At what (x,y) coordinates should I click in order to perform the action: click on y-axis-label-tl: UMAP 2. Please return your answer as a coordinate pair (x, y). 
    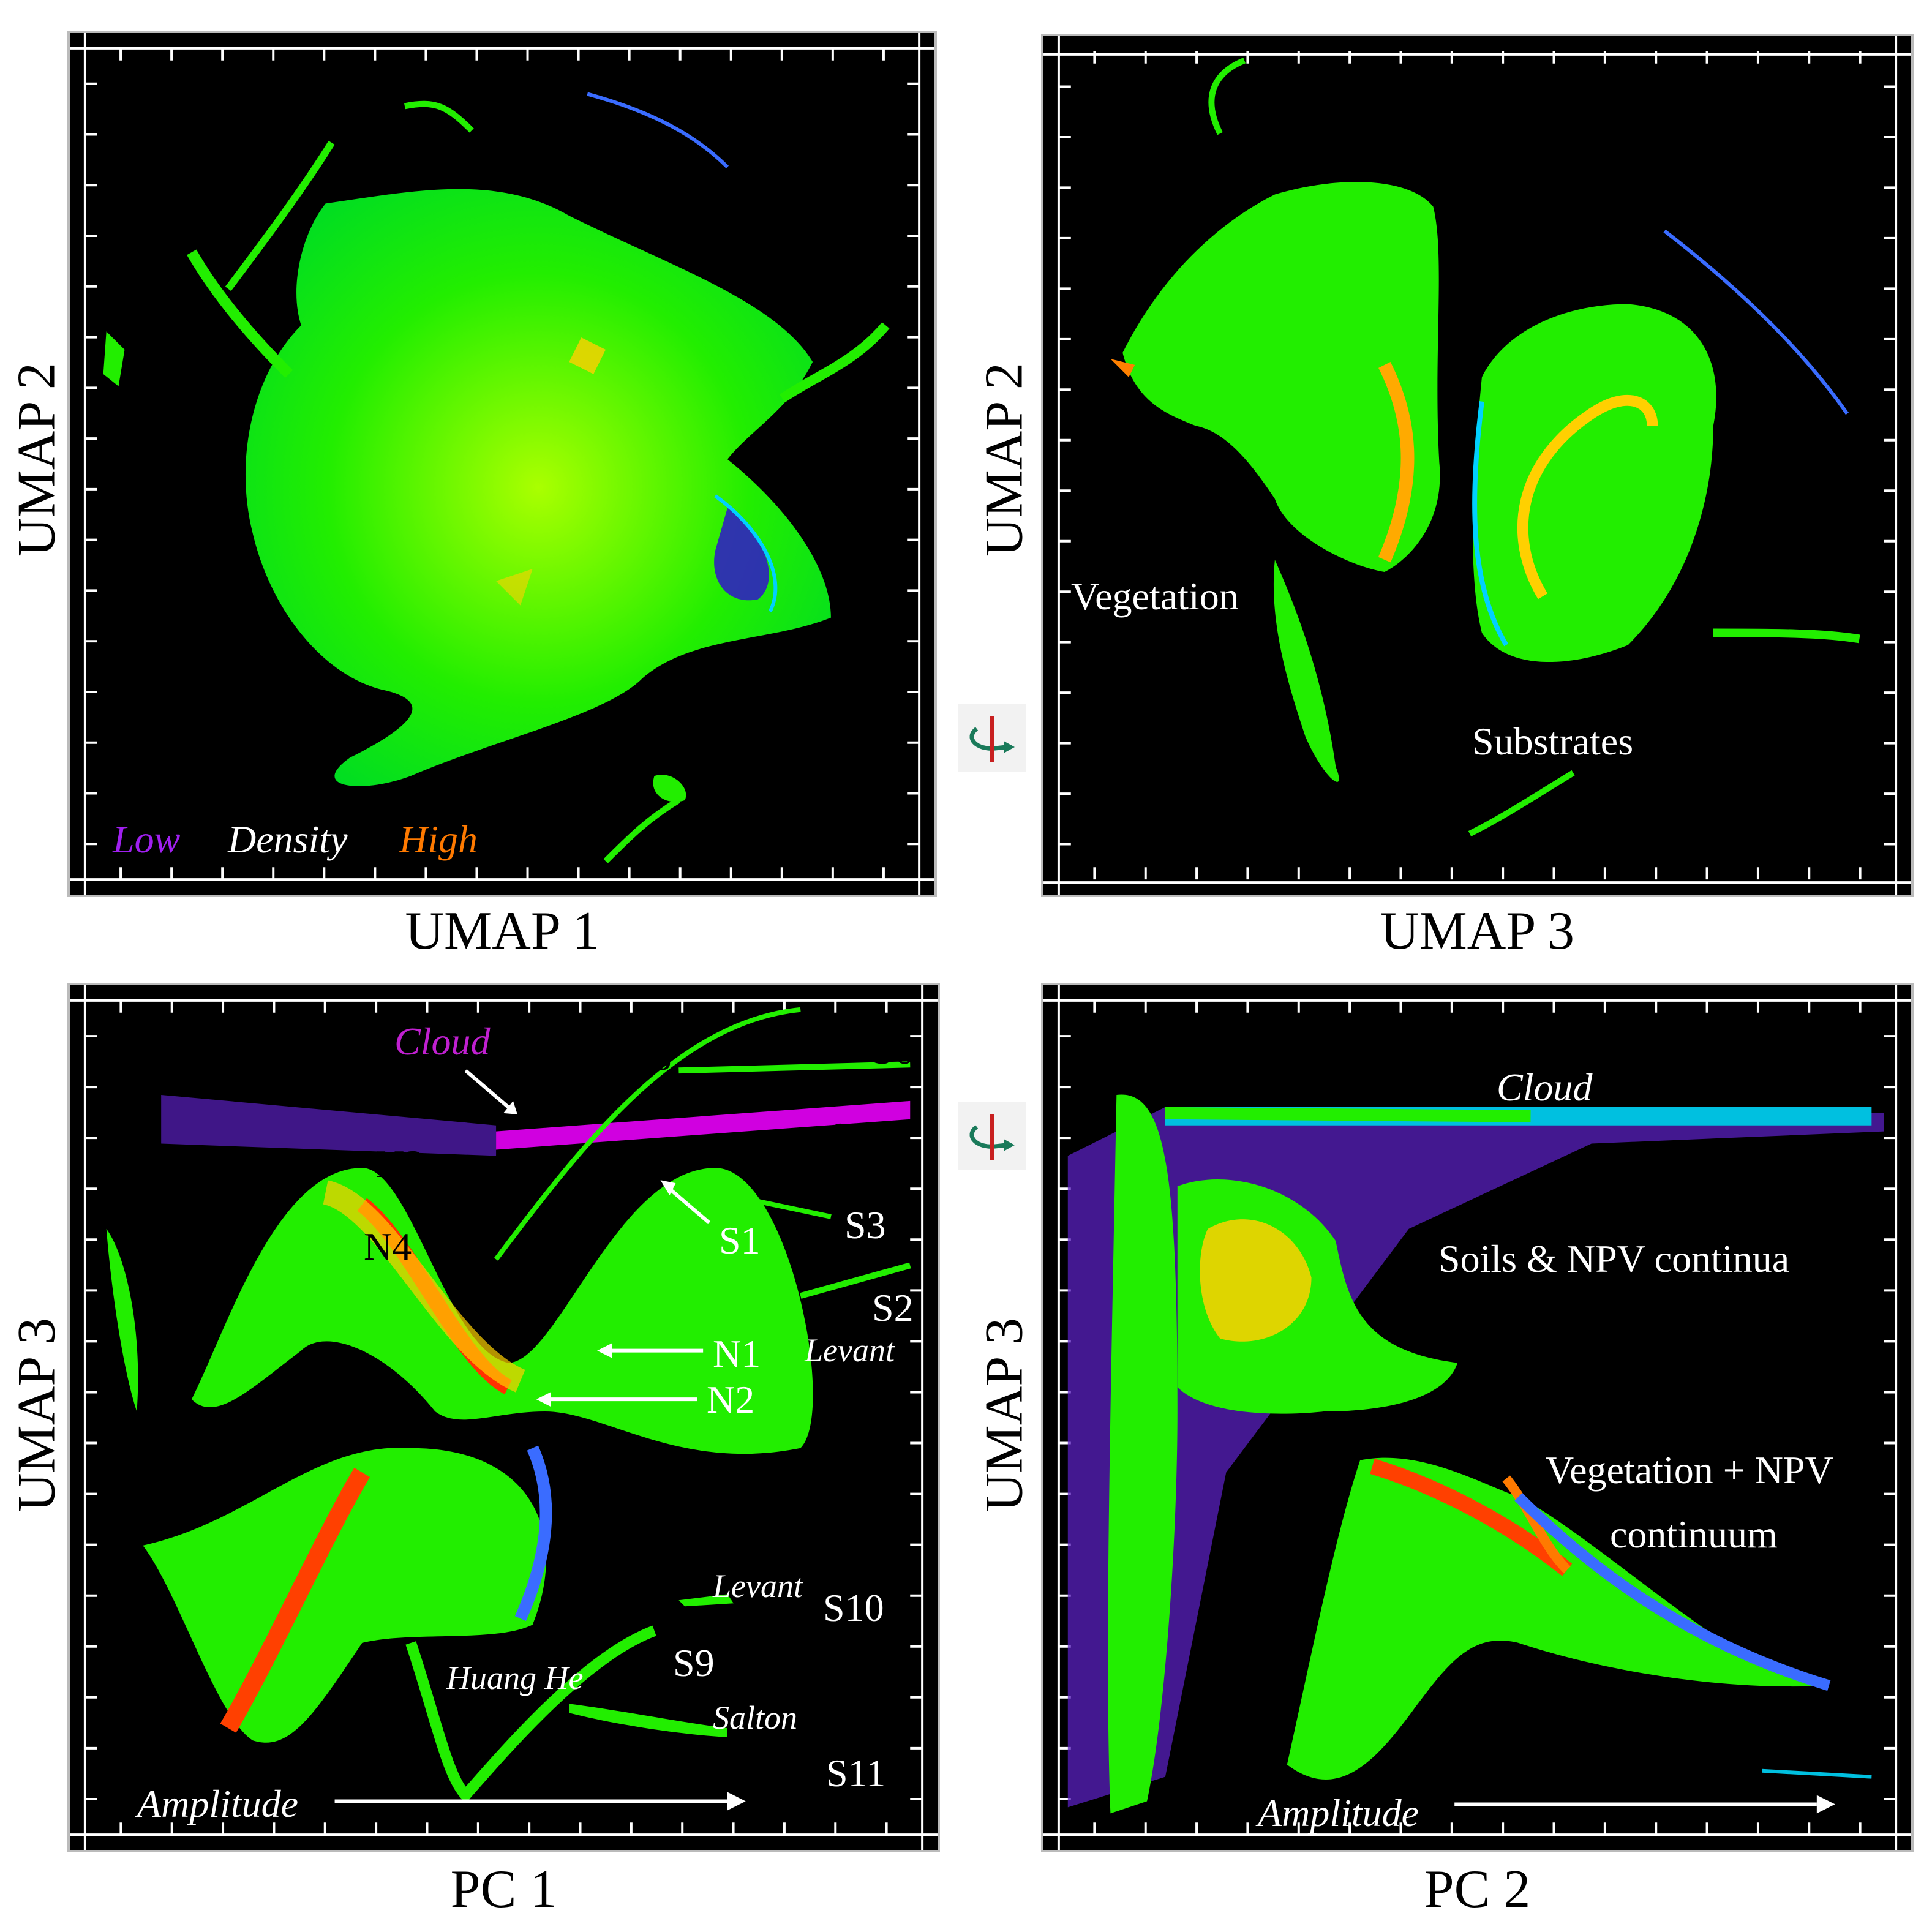
    Looking at the image, I should click on (37, 459).